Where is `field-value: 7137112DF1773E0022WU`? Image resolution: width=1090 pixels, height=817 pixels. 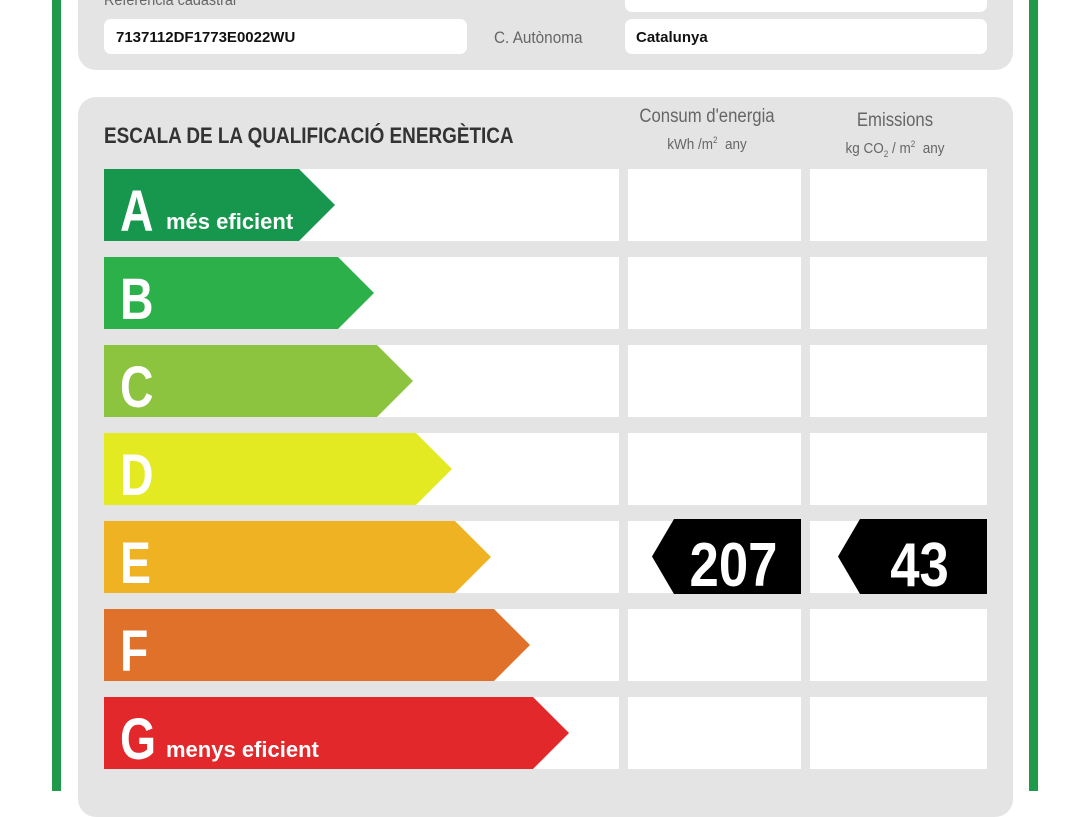 field-value: 7137112DF1773E0022WU is located at coordinates (206, 37).